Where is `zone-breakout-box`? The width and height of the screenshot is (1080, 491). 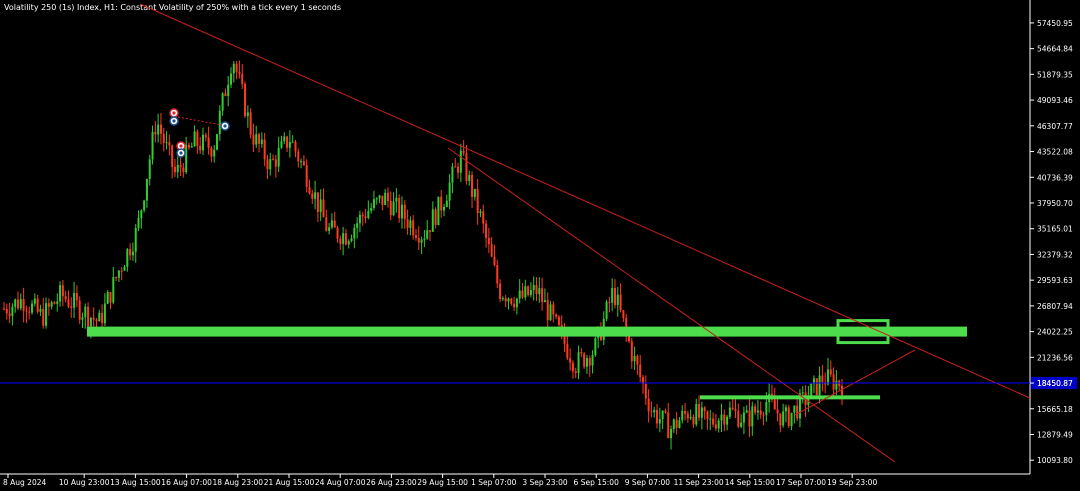 zone-breakout-box is located at coordinates (863, 332).